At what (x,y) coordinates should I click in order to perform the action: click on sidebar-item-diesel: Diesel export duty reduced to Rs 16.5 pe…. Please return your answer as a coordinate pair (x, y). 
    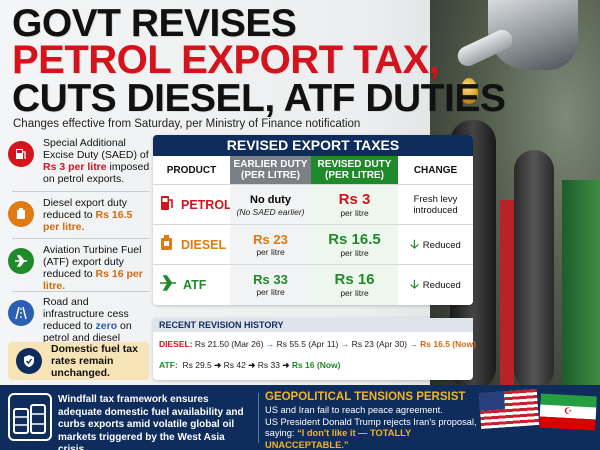
    Looking at the image, I should click on (79, 215).